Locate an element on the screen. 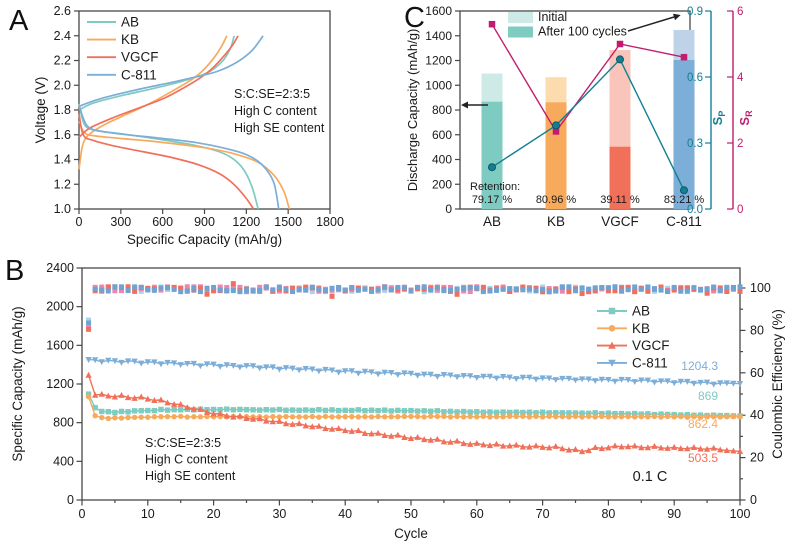  panel-a-label: A is located at coordinates (19, 21).